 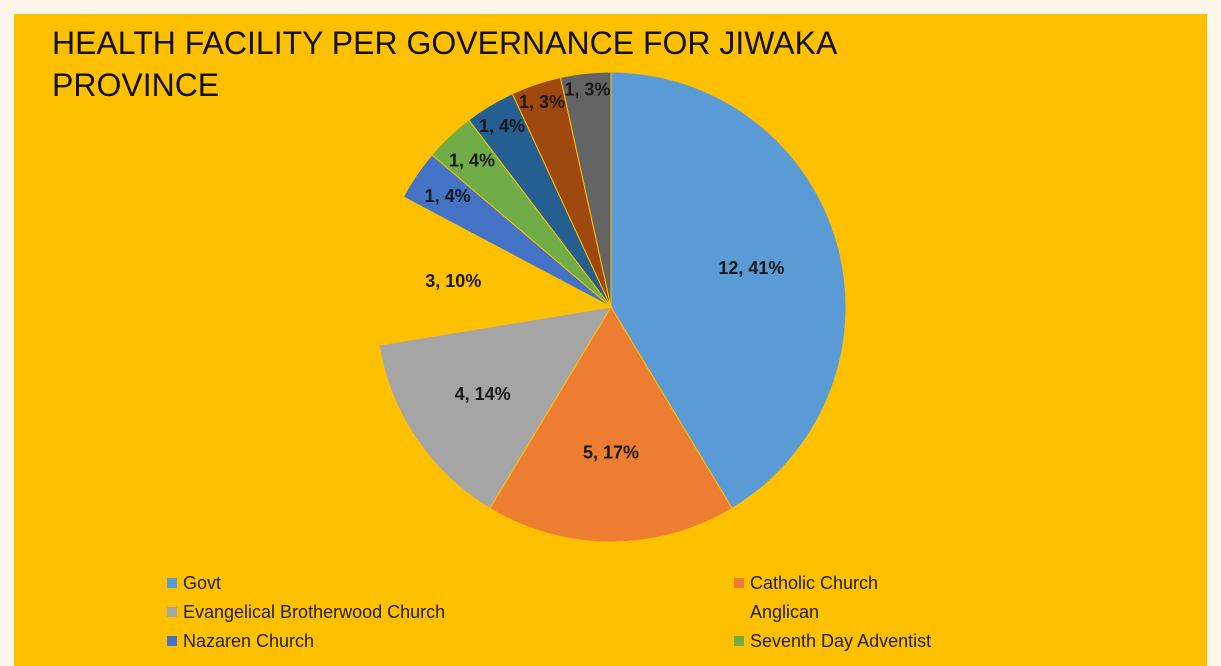 I want to click on data-label: 3, 10%, so click(x=453, y=281).